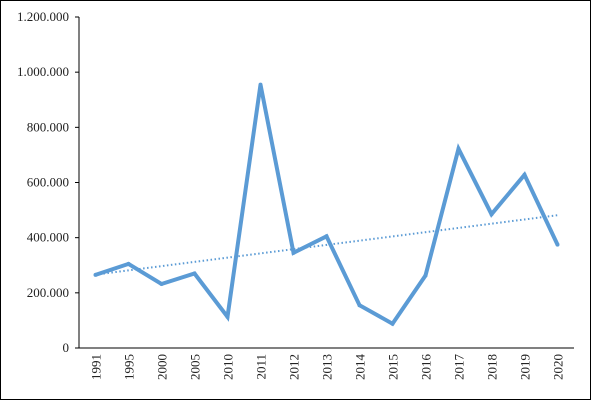 Image resolution: width=591 pixels, height=400 pixels. Describe the element at coordinates (96, 367) in the screenshot. I see `x-tick-label: 1991` at that location.